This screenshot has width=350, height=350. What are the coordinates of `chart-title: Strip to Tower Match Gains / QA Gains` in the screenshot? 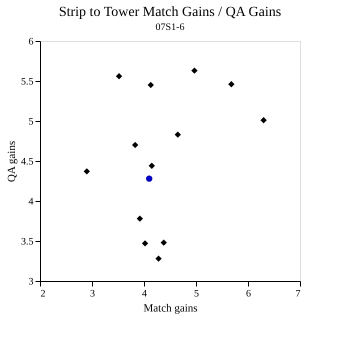 It's located at (170, 12).